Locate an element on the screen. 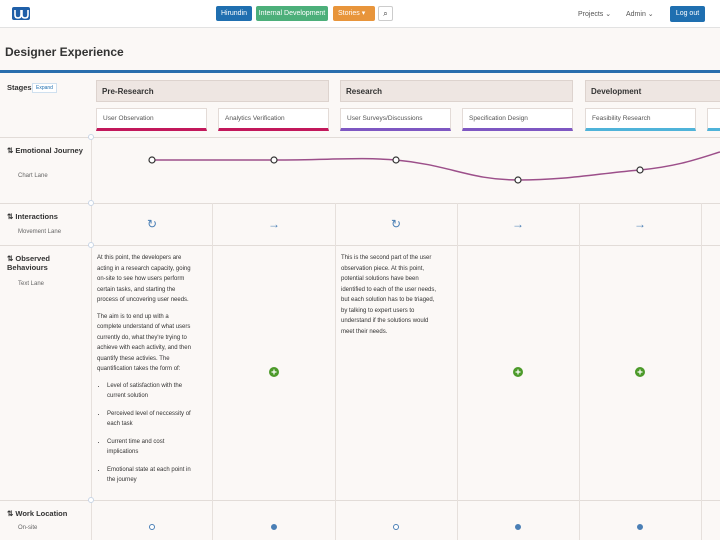  bullet: Current time and cost implications is located at coordinates (150, 447).